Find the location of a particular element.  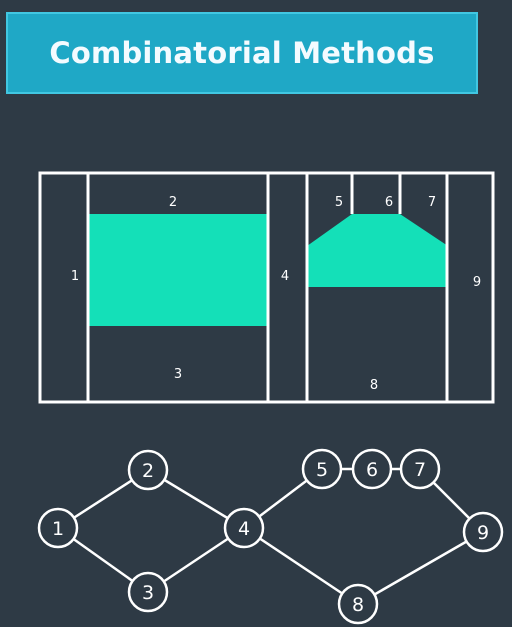

graph-node-label: 1 is located at coordinates (58, 529).